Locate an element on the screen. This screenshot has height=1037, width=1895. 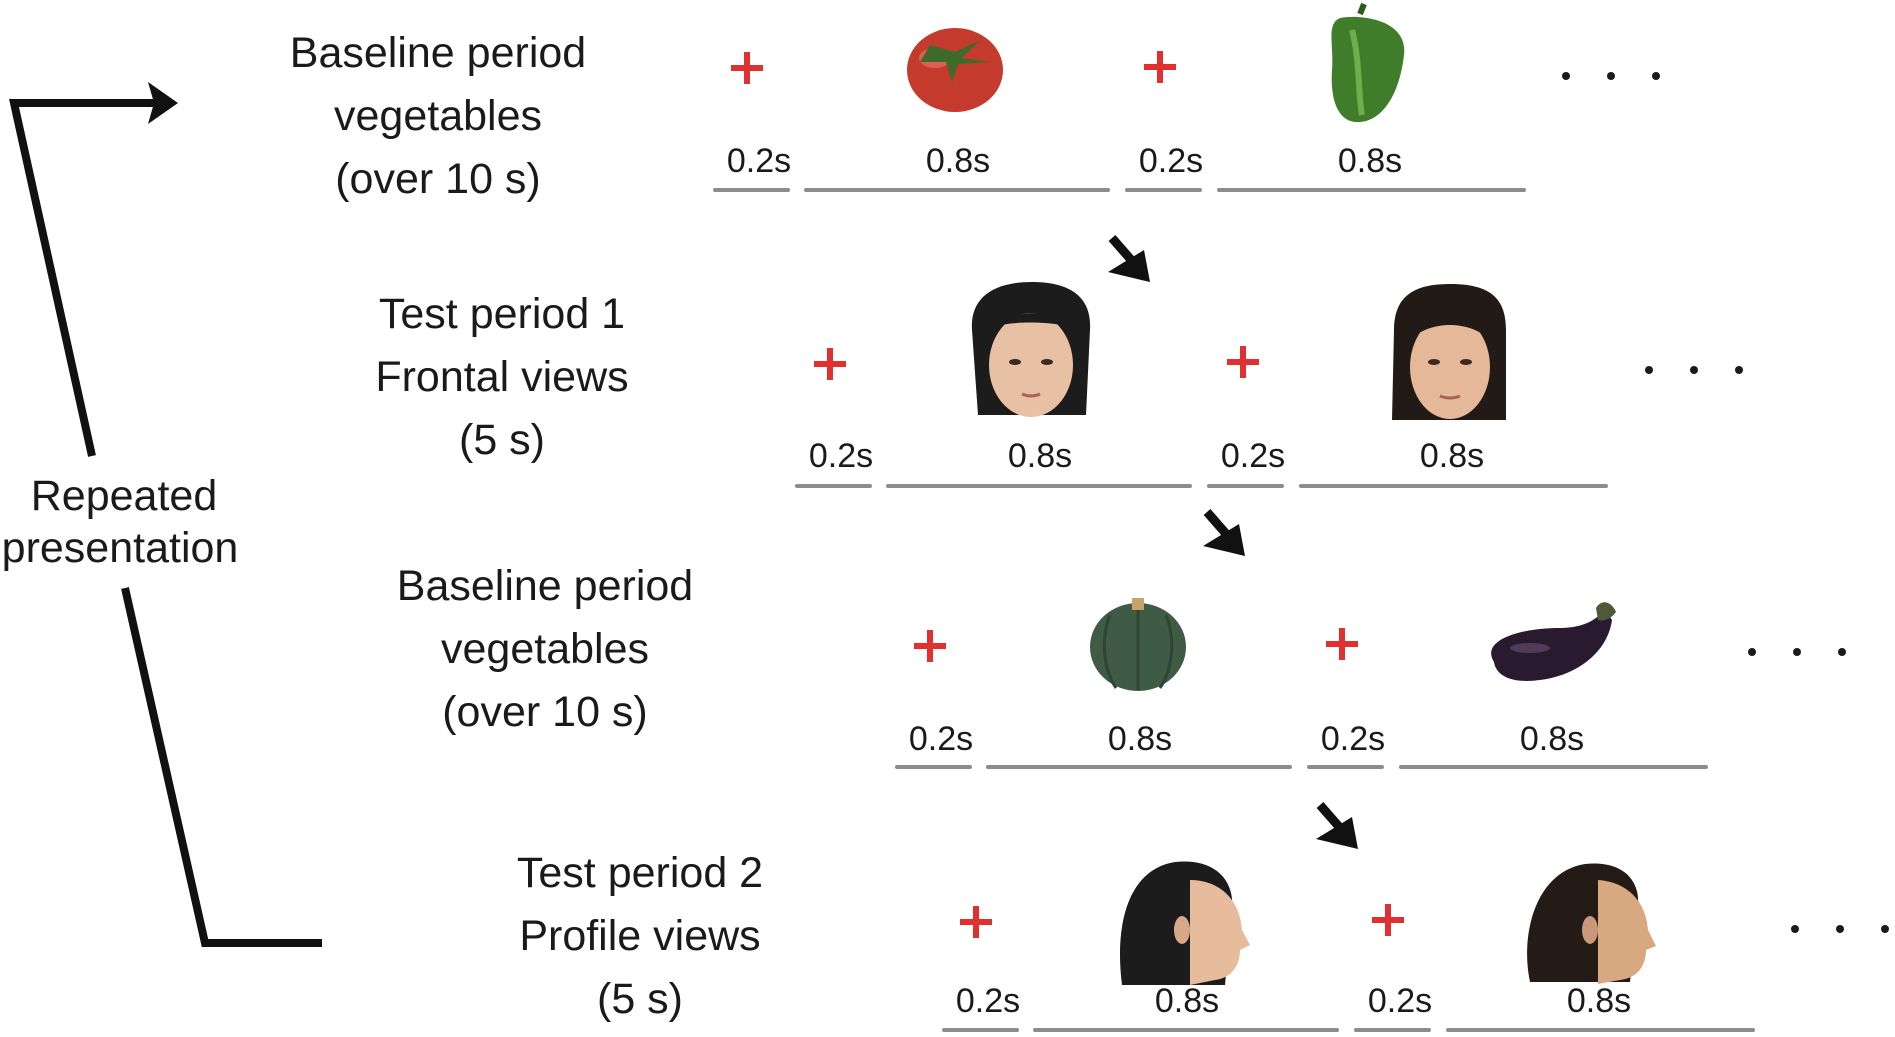
frame-upper-line is located at coordinates (84, 278).